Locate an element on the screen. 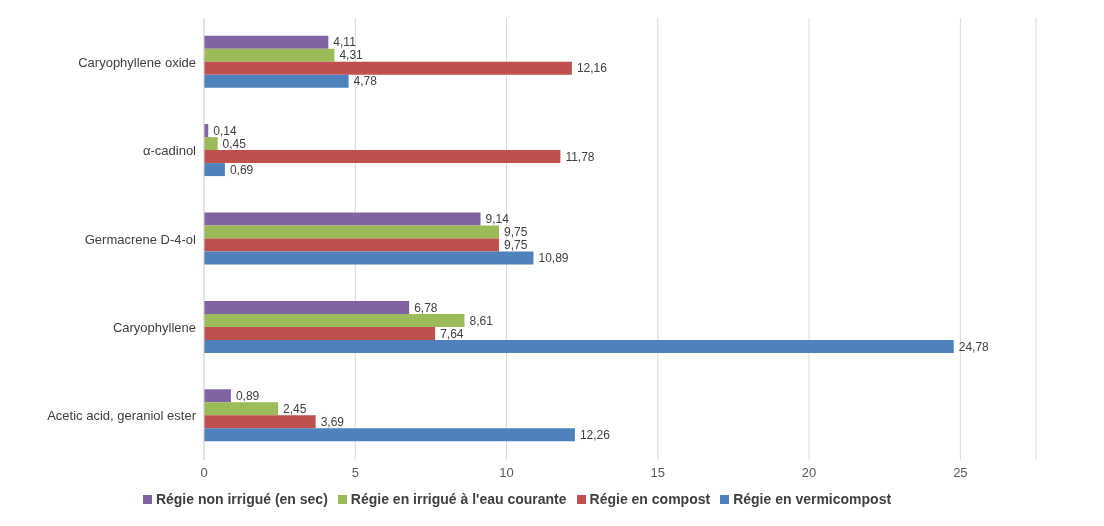 This screenshot has height=526, width=1104. x-tick-label: 10 is located at coordinates (506, 473).